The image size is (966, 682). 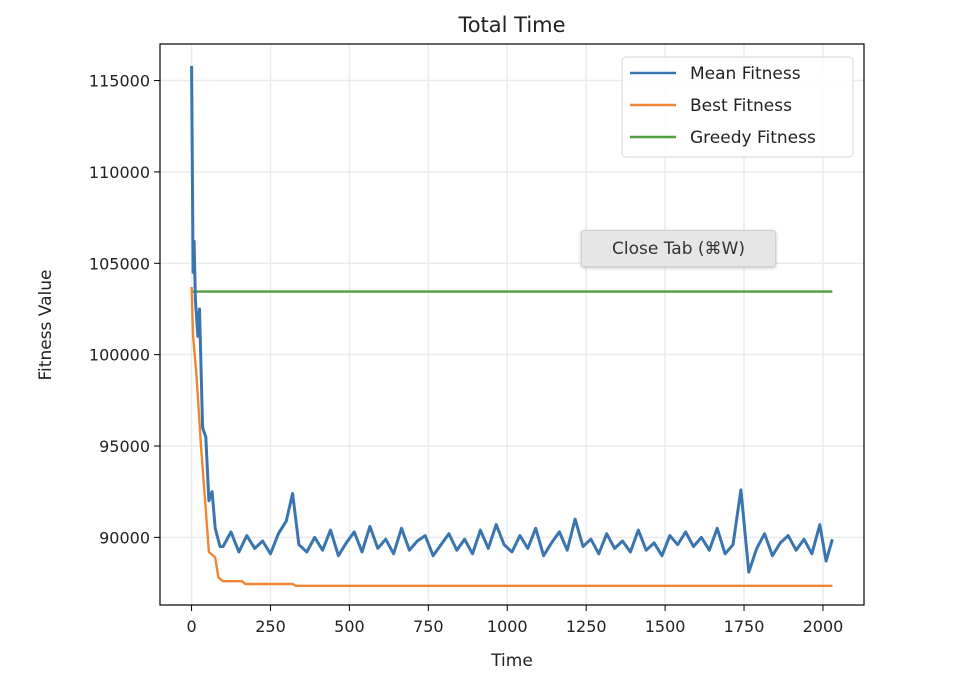 I want to click on x-tick-label: 750, so click(x=428, y=626).